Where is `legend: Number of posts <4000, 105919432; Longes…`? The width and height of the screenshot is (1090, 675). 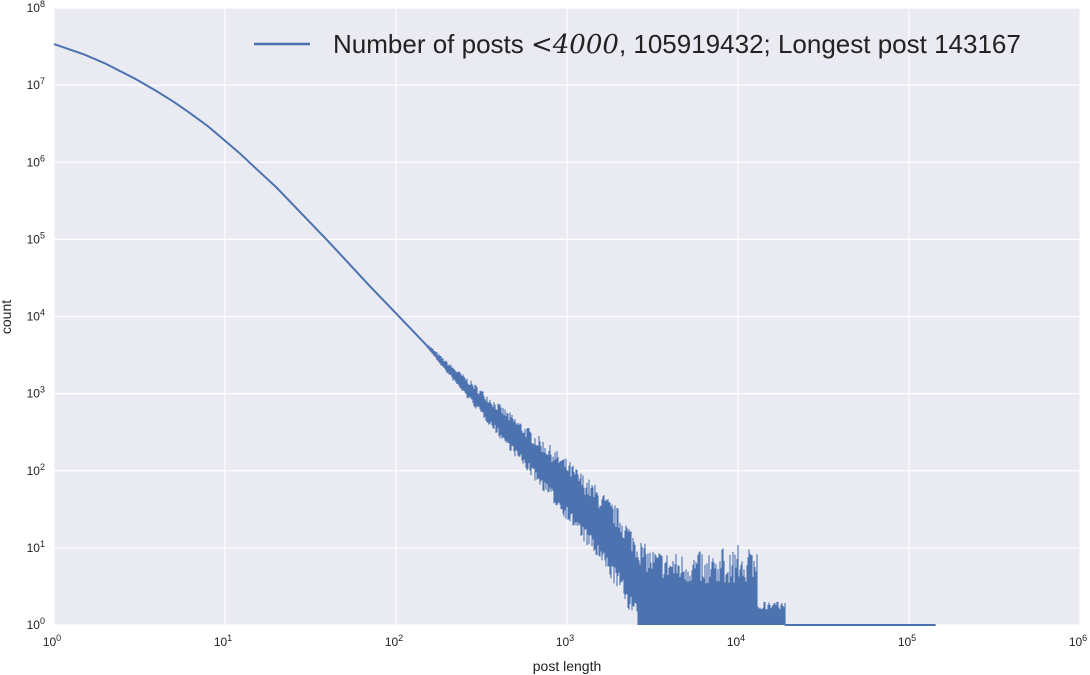 legend: Number of posts <4000, 105919432; Longes… is located at coordinates (637, 44).